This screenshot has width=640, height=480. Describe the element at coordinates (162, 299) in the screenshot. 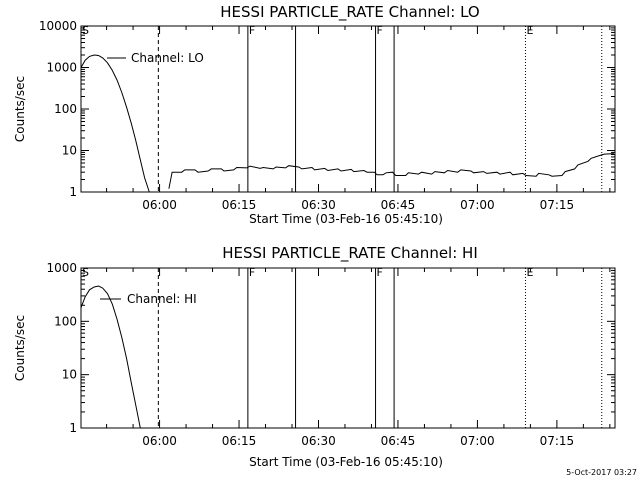

I see `legend-label: Channel: HI` at that location.